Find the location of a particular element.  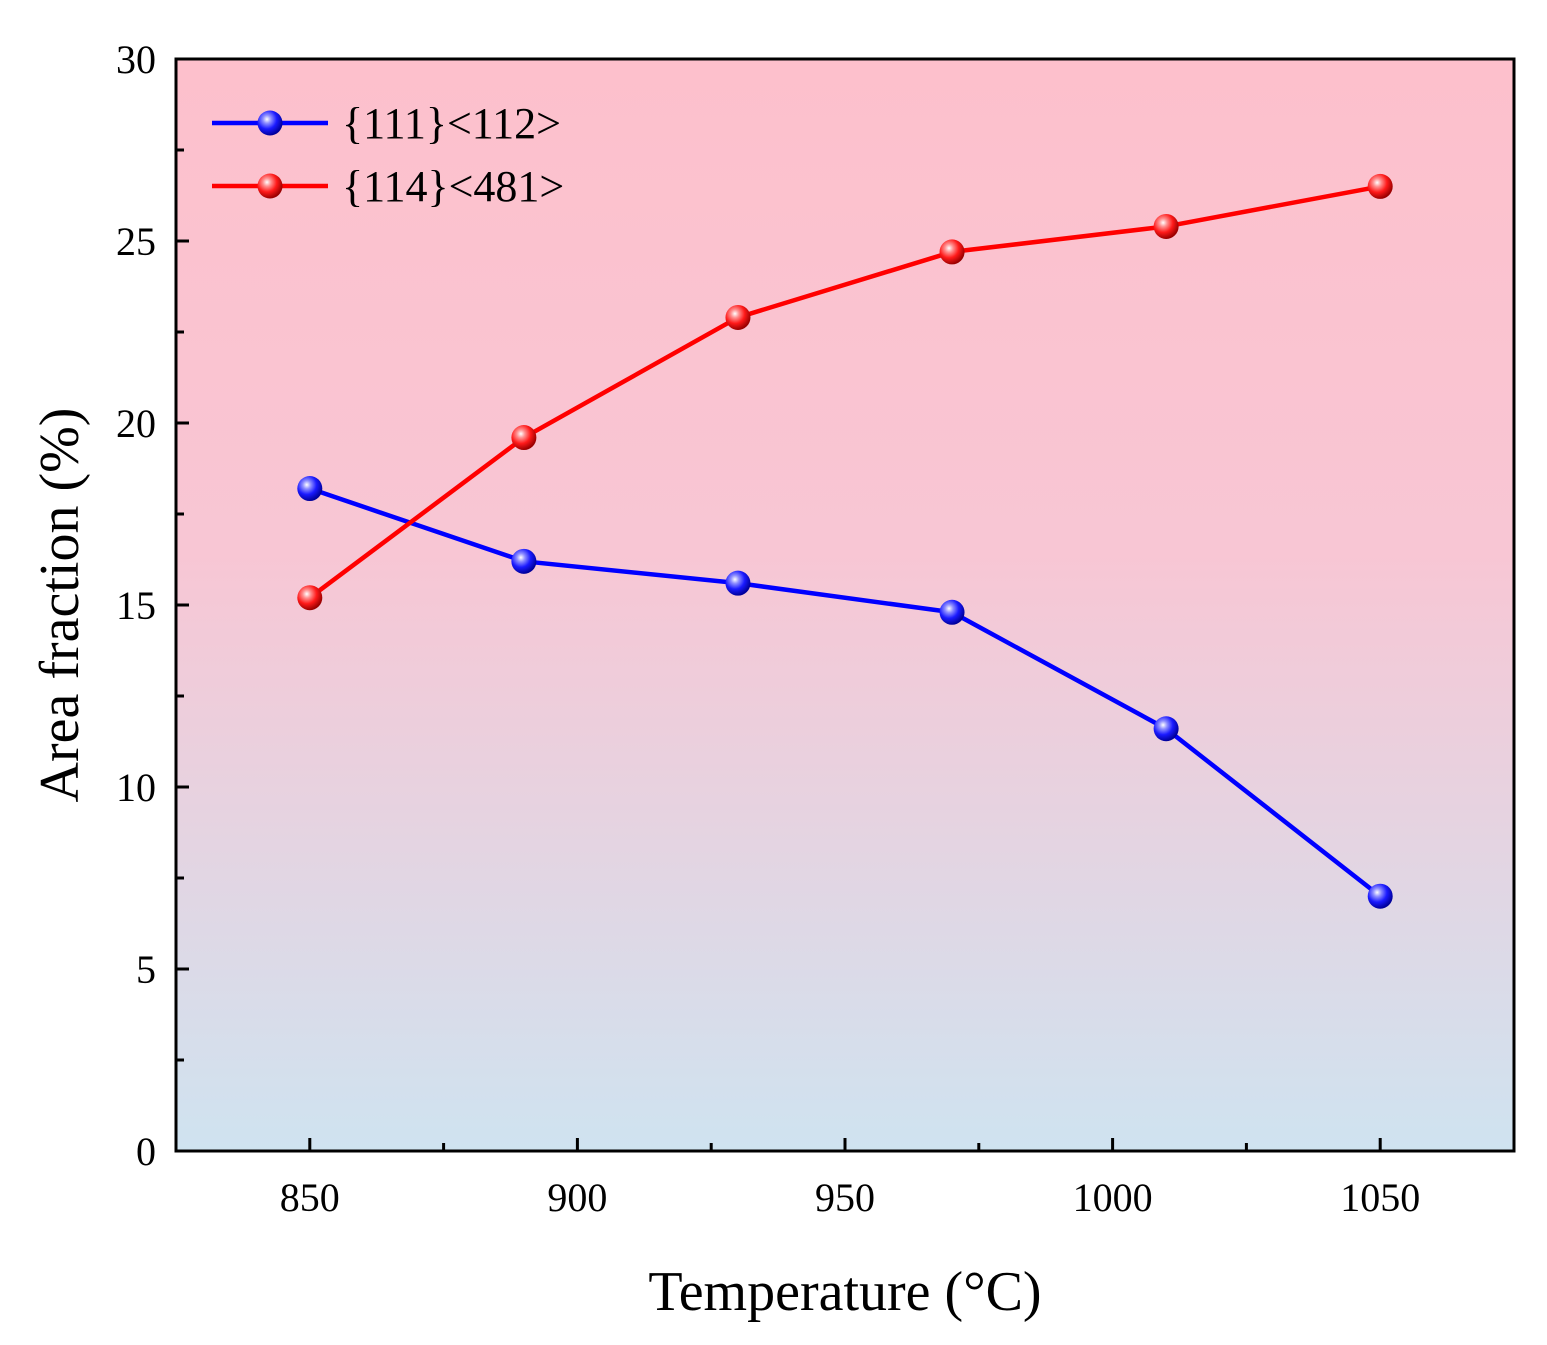

y-tick-label: 25 is located at coordinates (136, 241).